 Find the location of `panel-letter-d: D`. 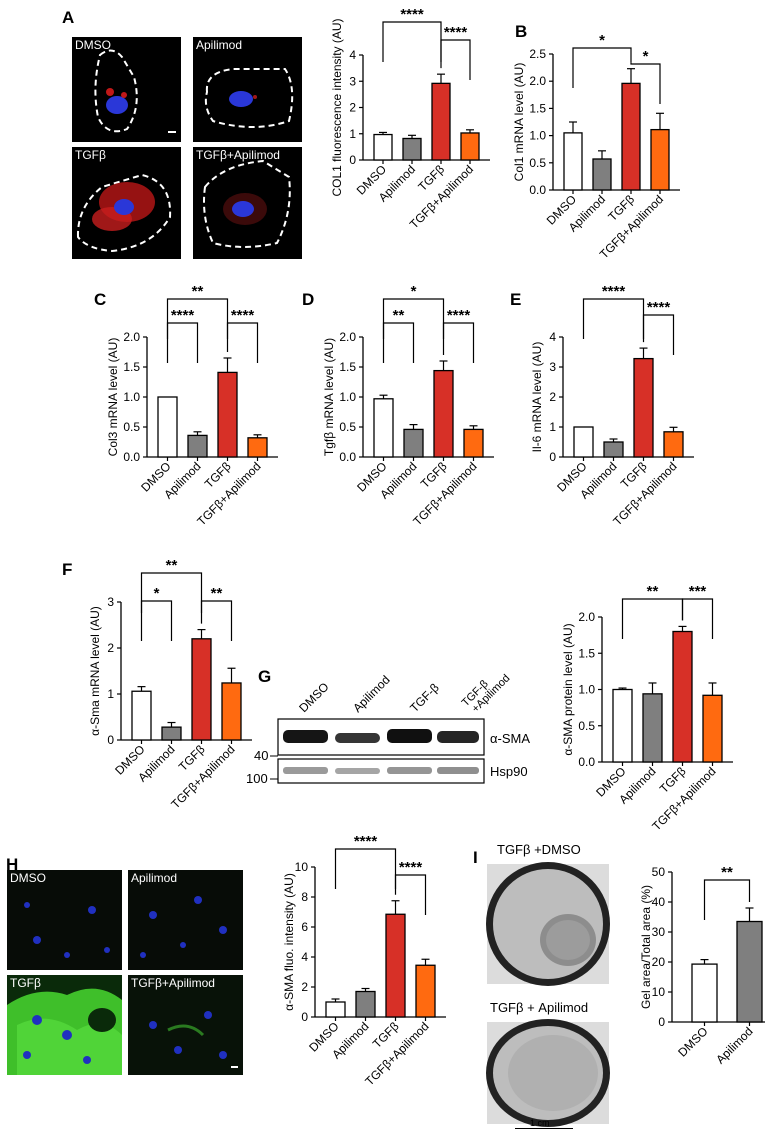

panel-letter-d: D is located at coordinates (308, 299).